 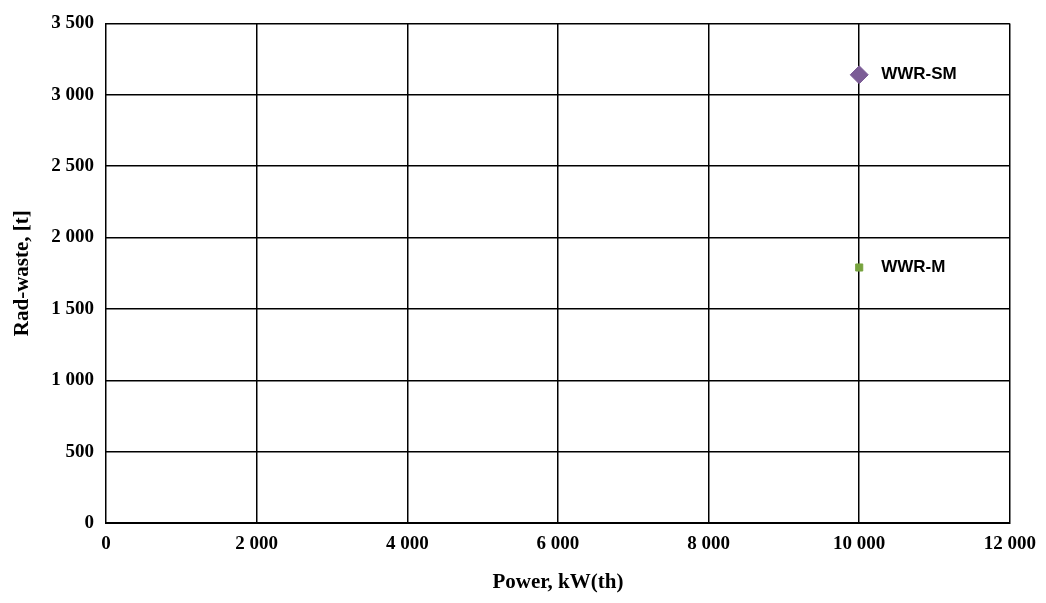 I want to click on y-tick-label: 3 000, so click(x=72, y=93).